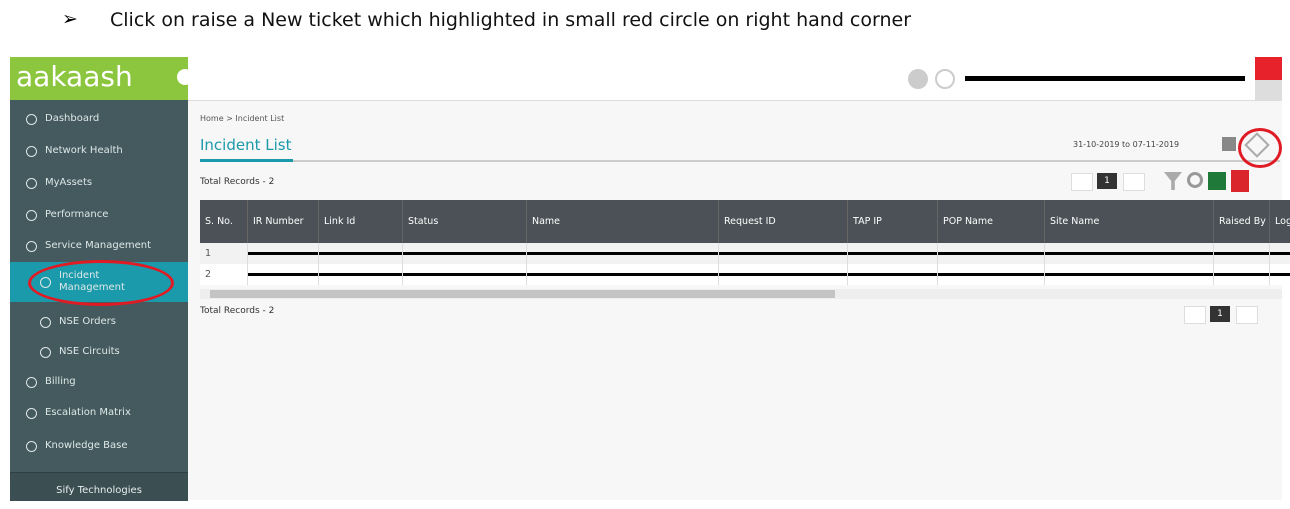 This screenshot has height=509, width=1290. What do you see at coordinates (893, 221) in the screenshot?
I see `column-header: TAP IP` at bounding box center [893, 221].